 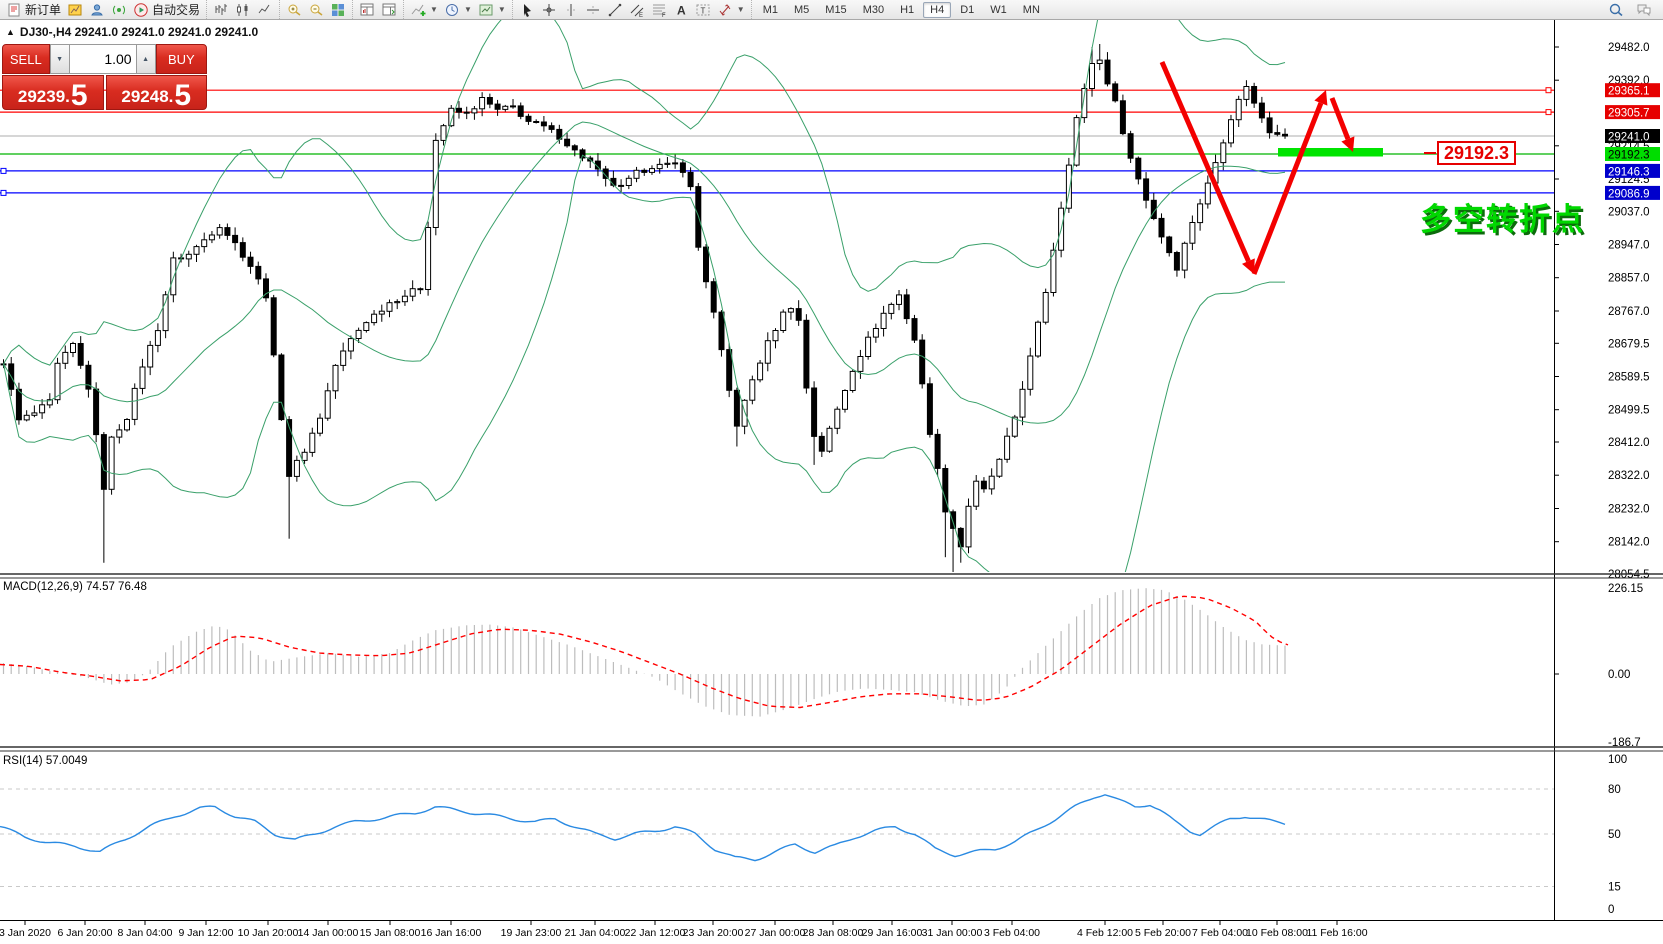 I want to click on timeframe-h1-button: H1, so click(x=907, y=9).